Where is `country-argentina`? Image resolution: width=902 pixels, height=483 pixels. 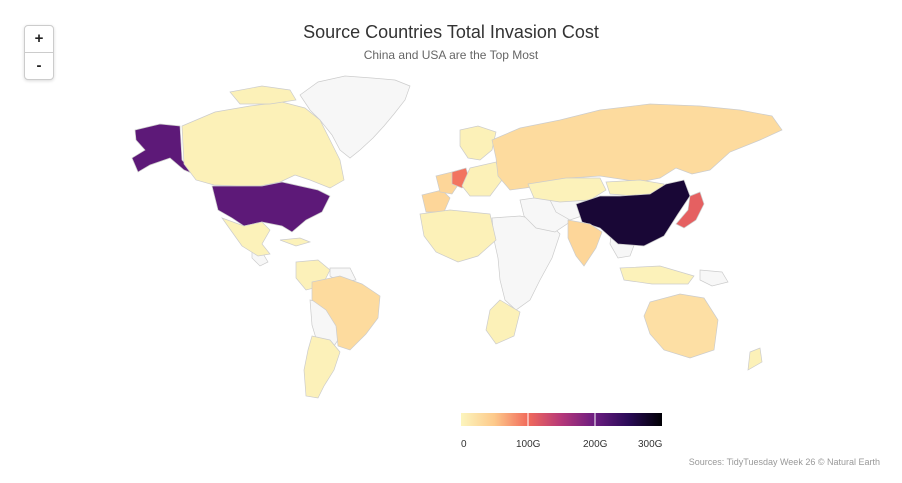 country-argentina is located at coordinates (322, 367).